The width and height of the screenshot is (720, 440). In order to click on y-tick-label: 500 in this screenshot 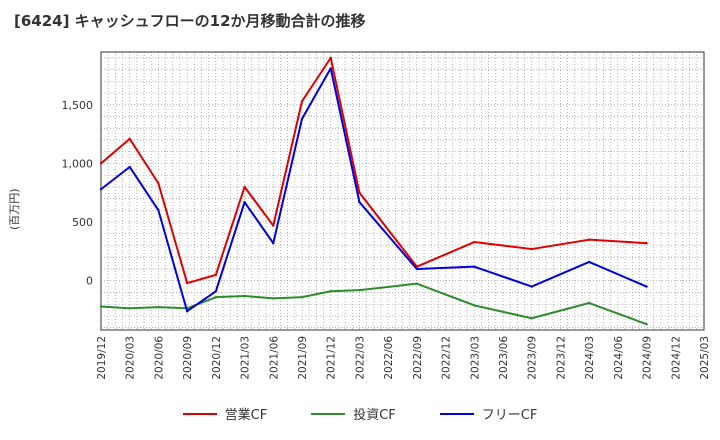, I will do `click(82, 222)`.